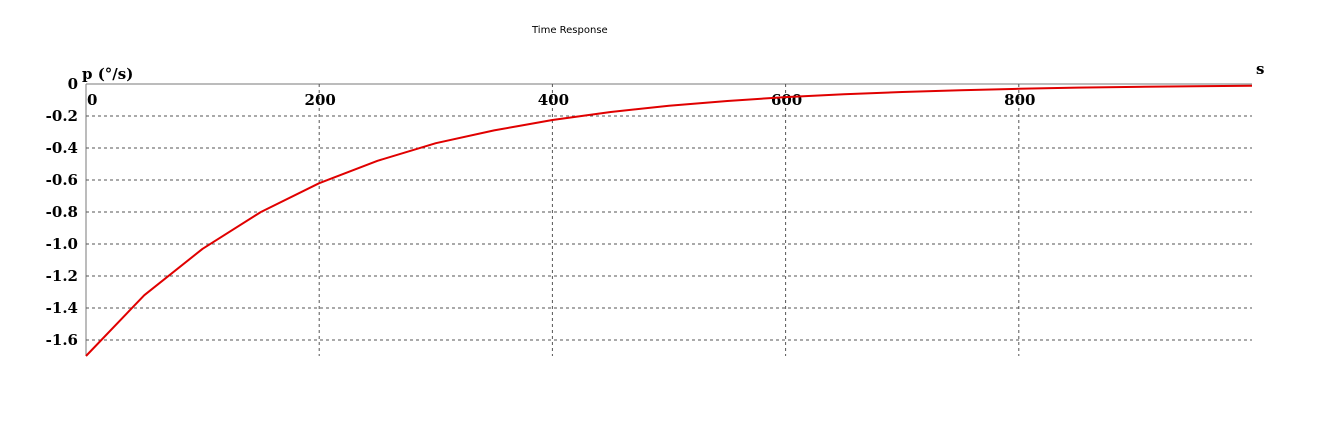 Image resolution: width=1338 pixels, height=438 pixels. What do you see at coordinates (786, 100) in the screenshot?
I see `x-tick-label: 600` at bounding box center [786, 100].